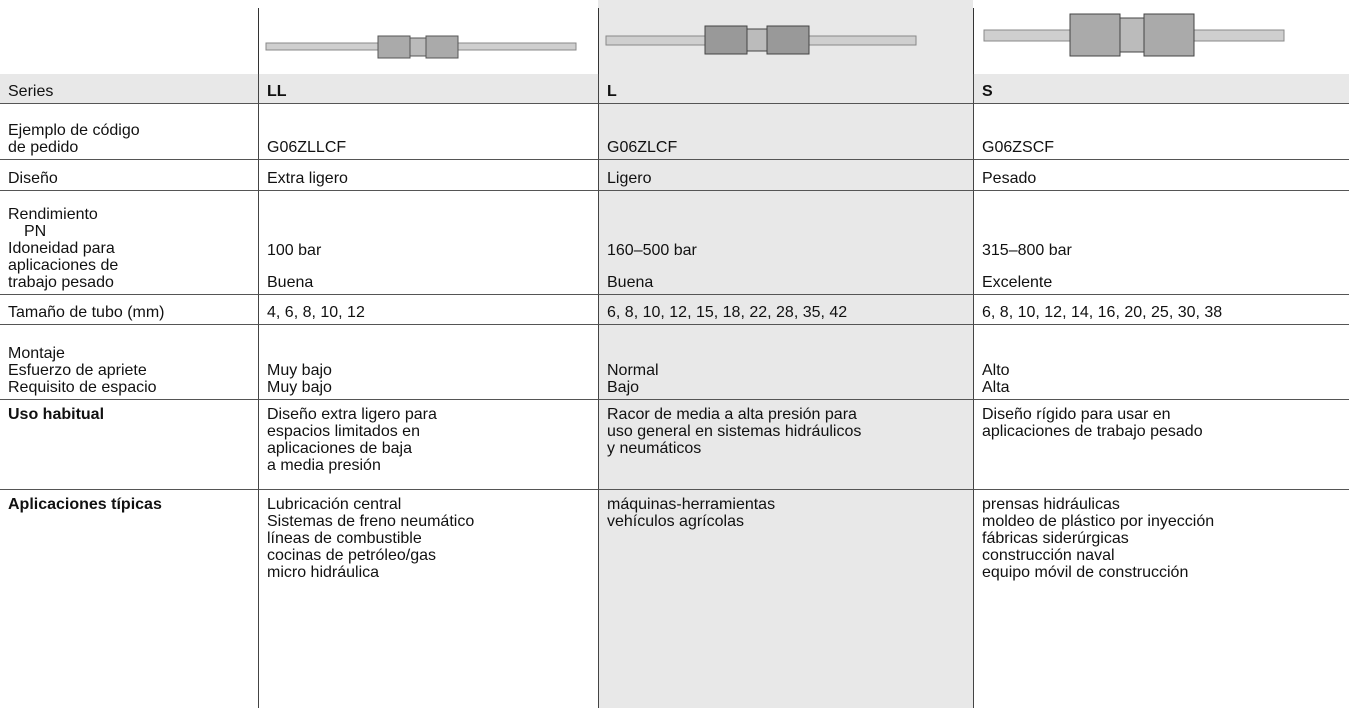  I want to click on text-line: Racor de media a alta presión para, so click(732, 414).